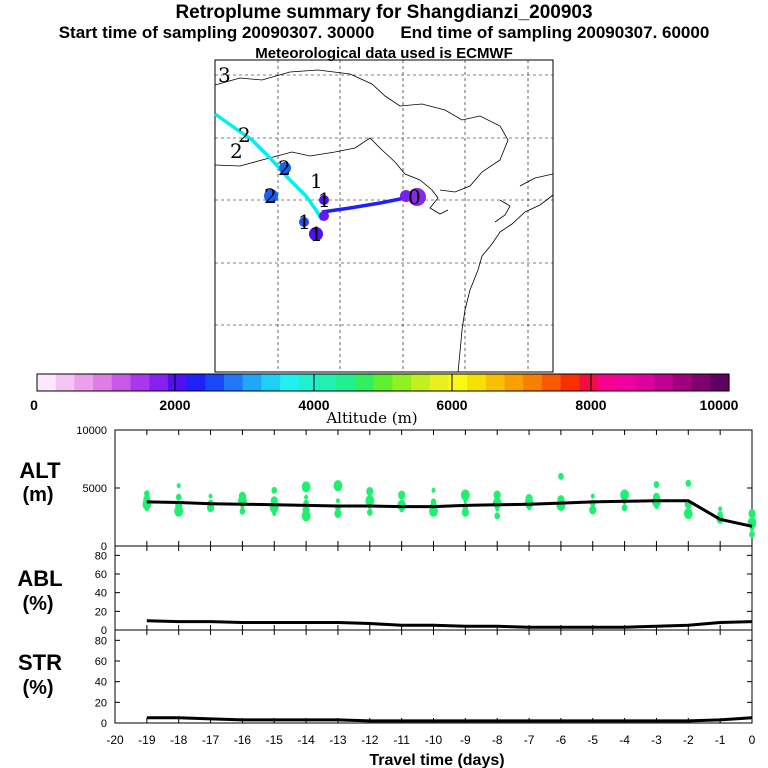 The image size is (768, 768). Describe the element at coordinates (37, 495) in the screenshot. I see `alt-panel-unit: (m)` at that location.